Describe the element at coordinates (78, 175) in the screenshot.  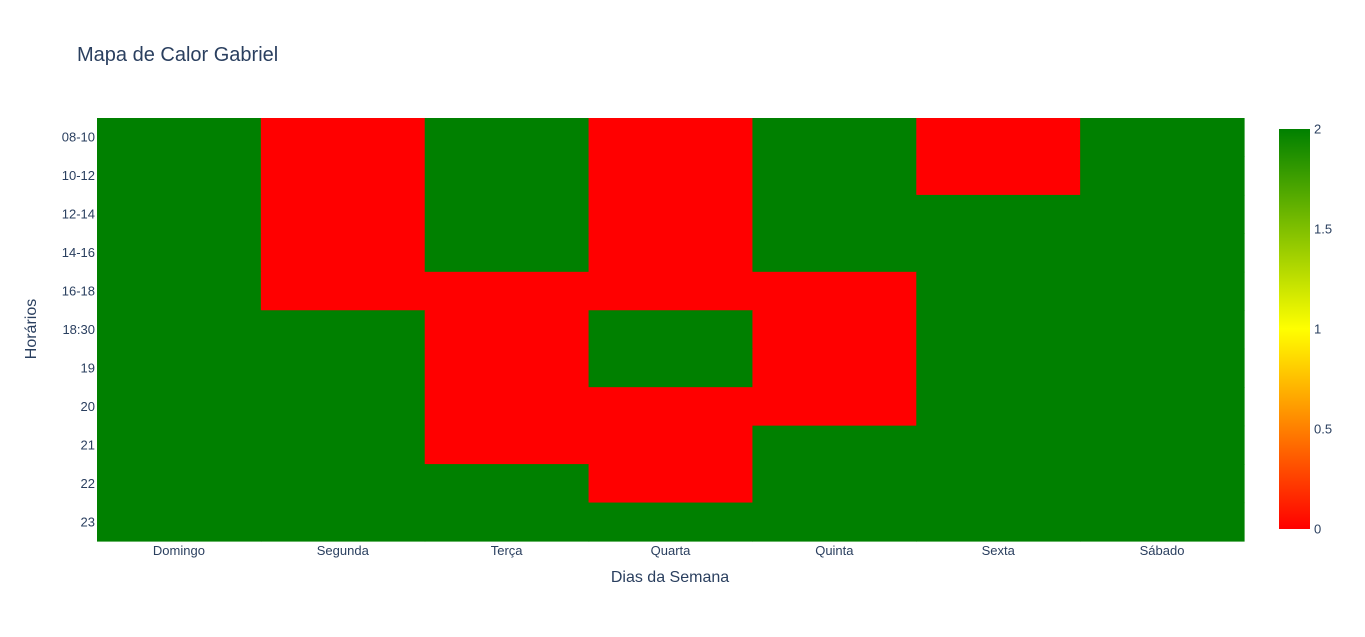
I see `y-tick-label: 10-12` at that location.